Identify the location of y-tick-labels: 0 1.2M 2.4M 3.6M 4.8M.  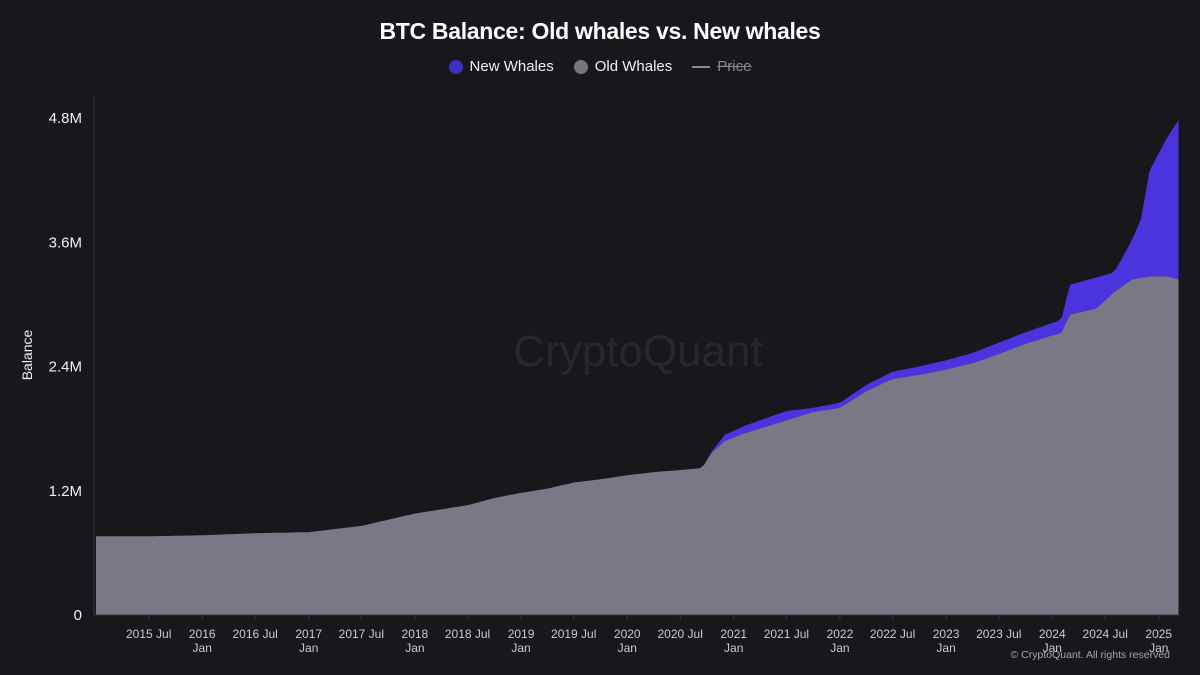
(65, 367).